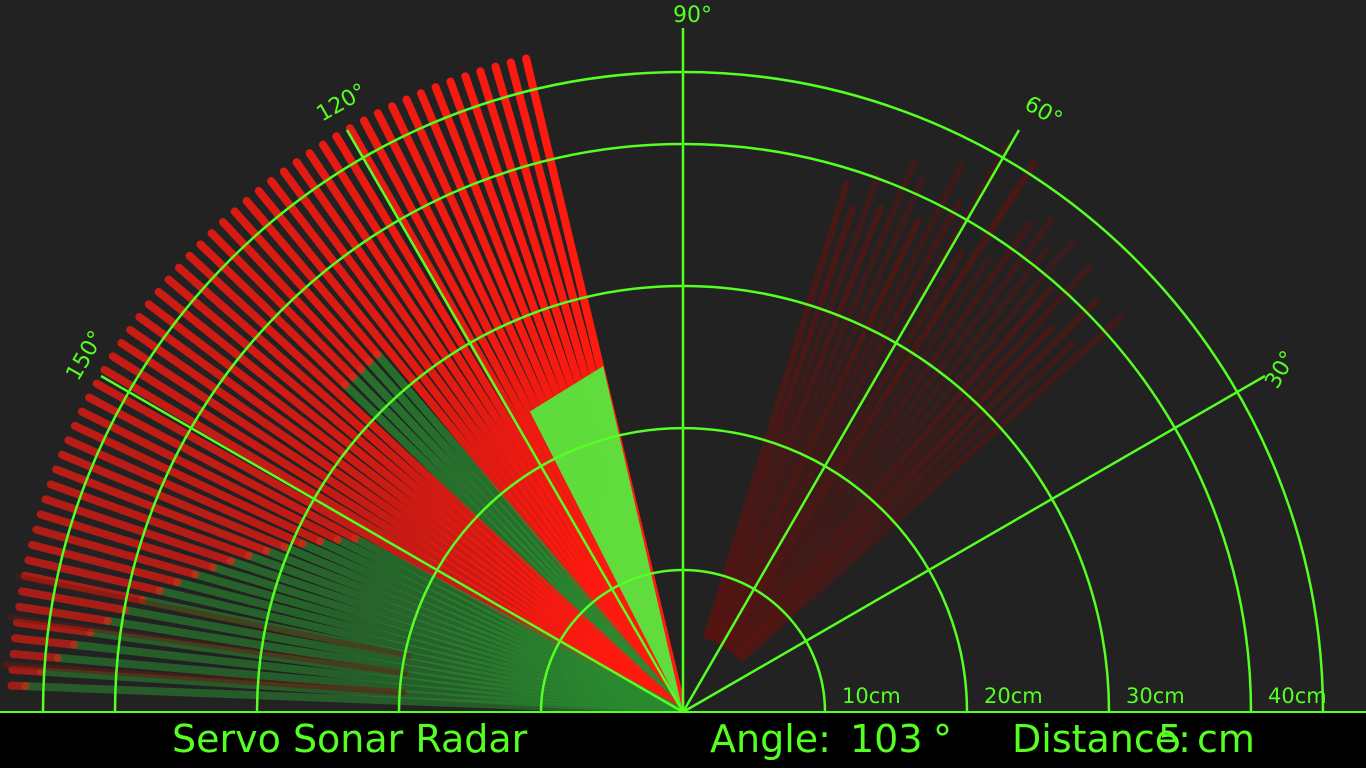 The width and height of the screenshot is (1366, 768). What do you see at coordinates (942, 739) in the screenshot?
I see `angle-unit: °` at bounding box center [942, 739].